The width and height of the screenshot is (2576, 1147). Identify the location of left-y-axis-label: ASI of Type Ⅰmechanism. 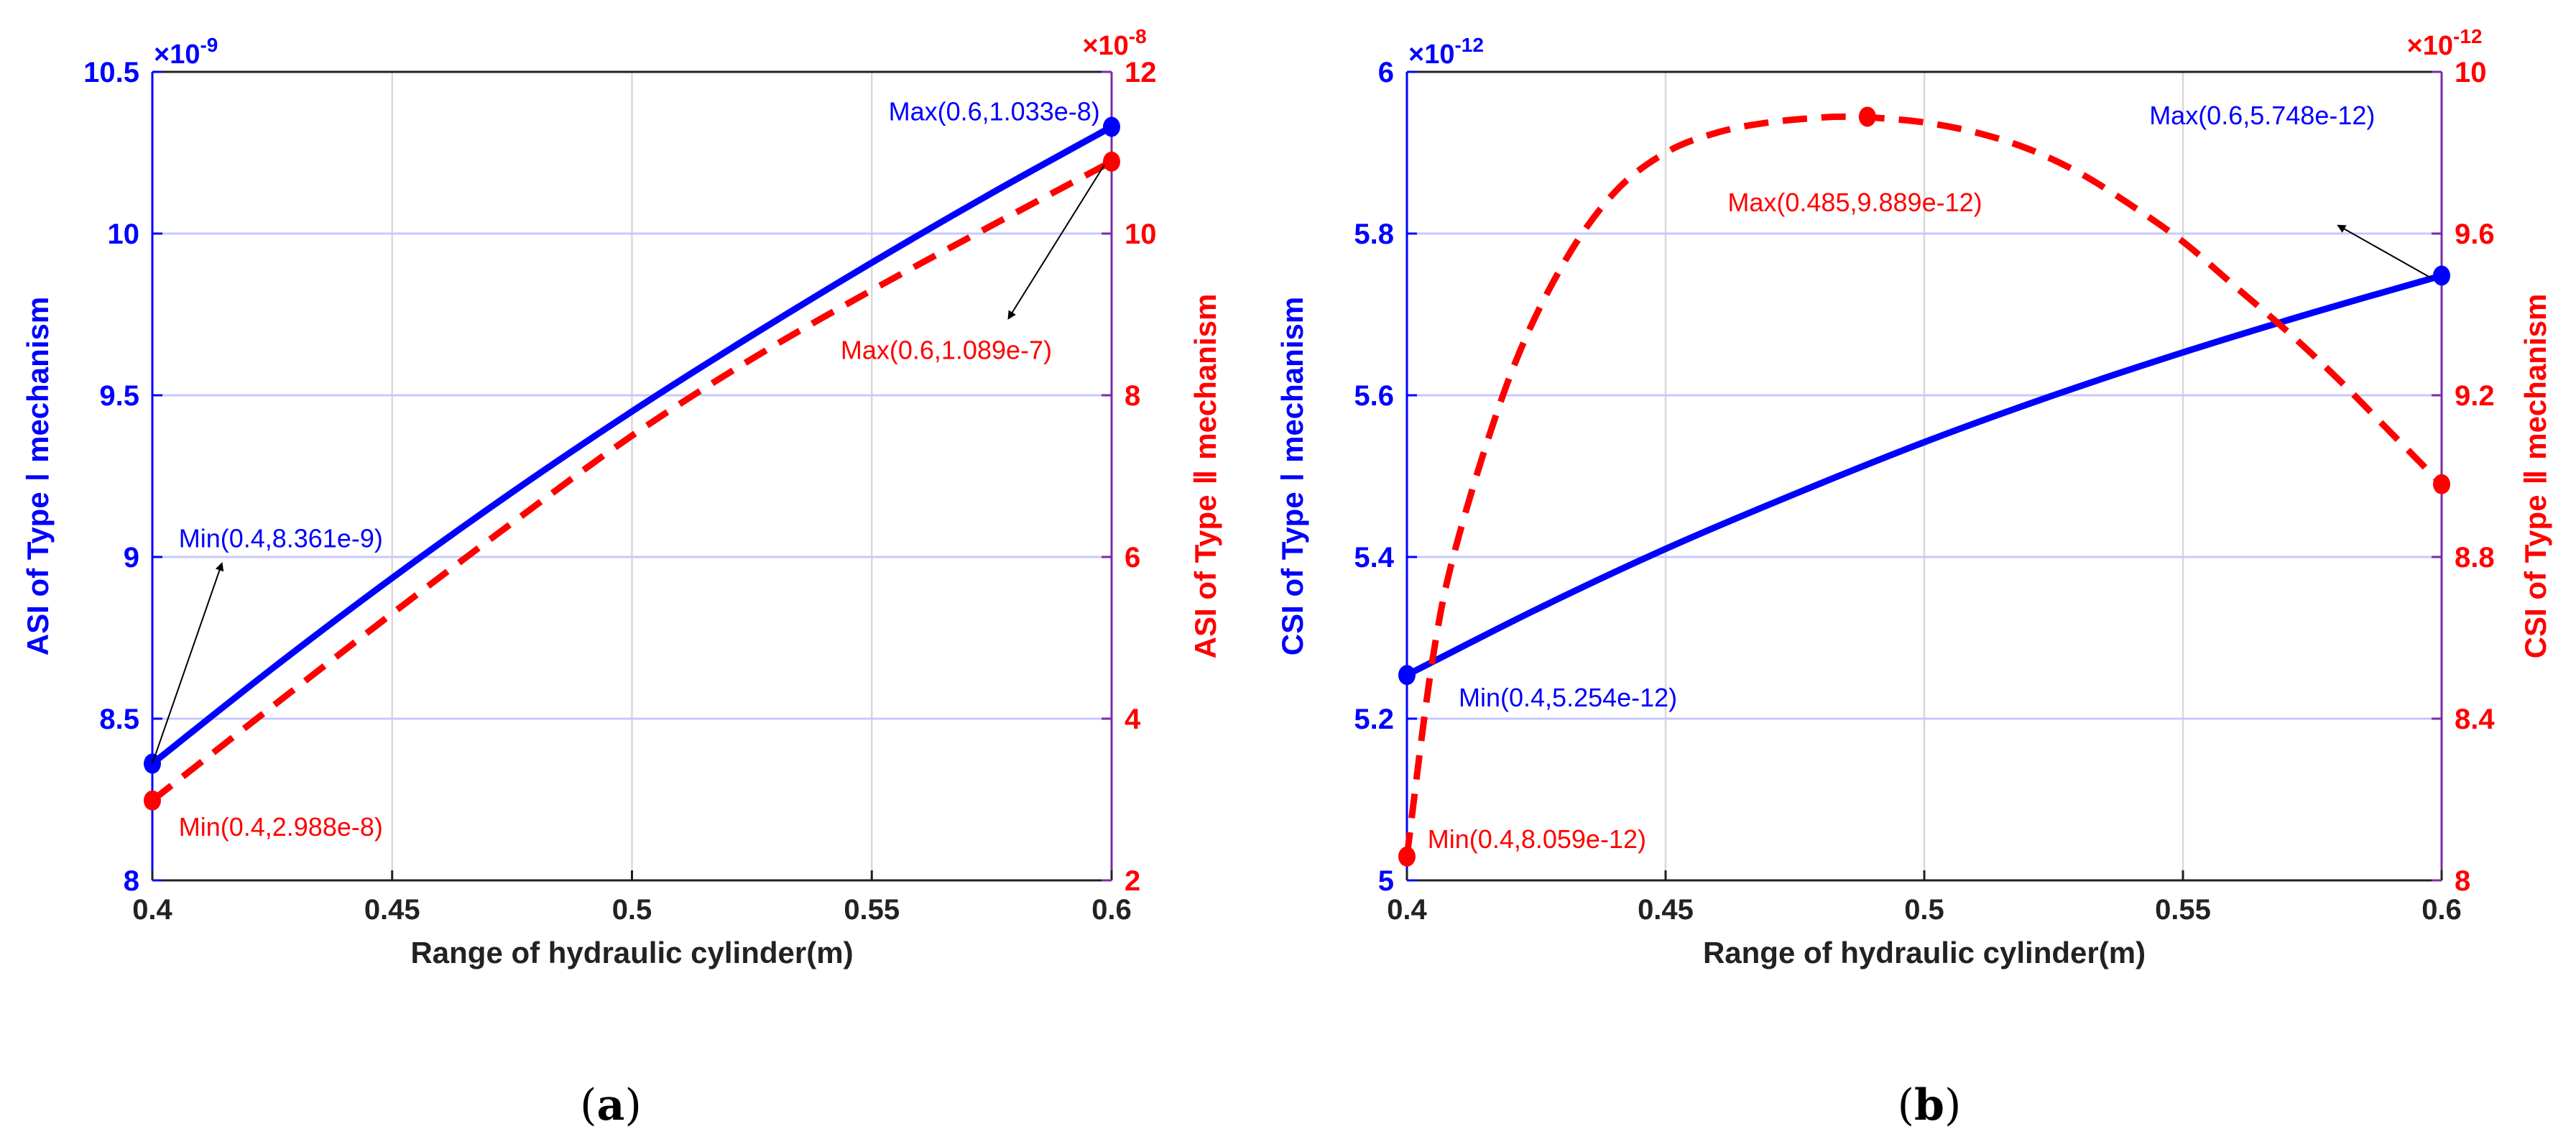
(38, 476).